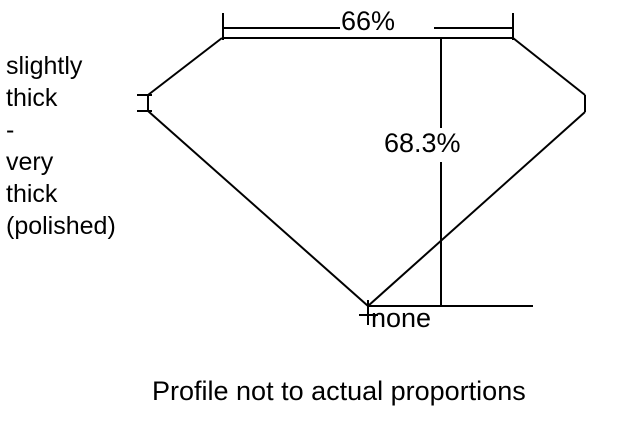 The width and height of the screenshot is (640, 430). I want to click on crown-facet-left, so click(185, 66).